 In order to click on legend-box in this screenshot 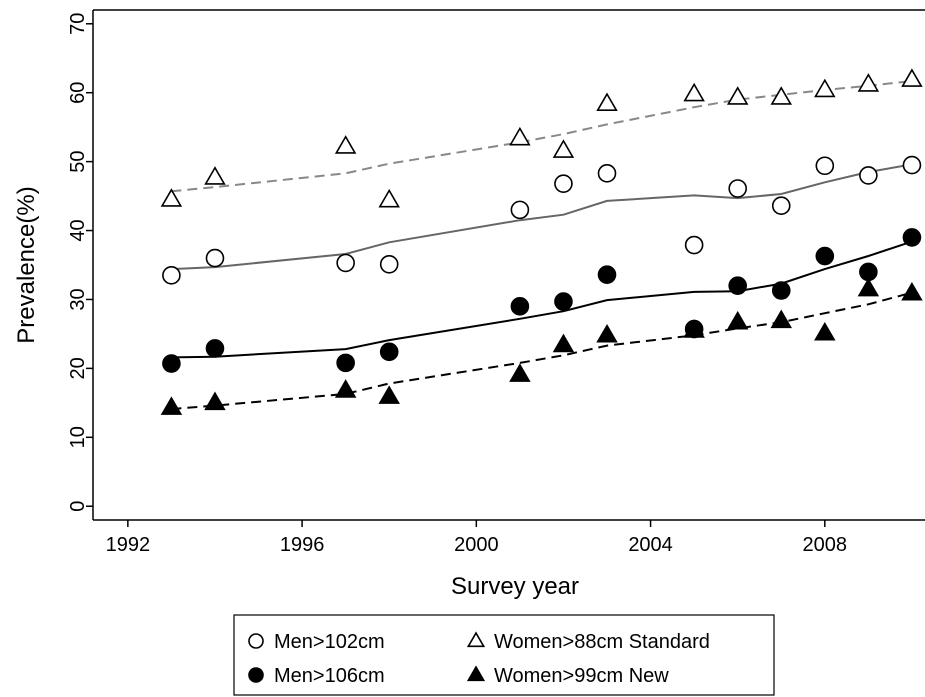, I will do `click(504, 655)`.